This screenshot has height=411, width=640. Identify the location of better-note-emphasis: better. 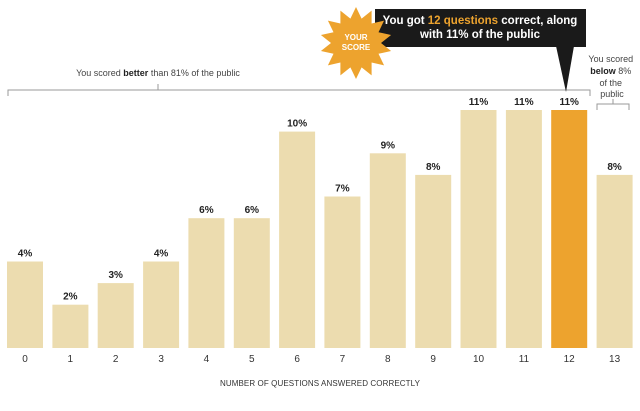
(136, 73).